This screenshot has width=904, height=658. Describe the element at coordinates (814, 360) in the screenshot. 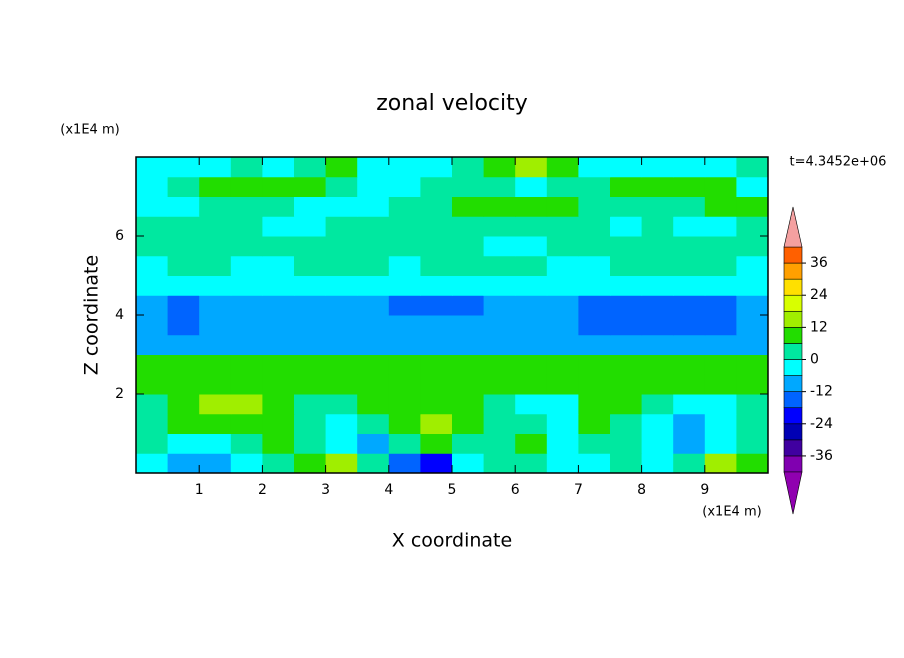

I see `colorbar-tick-label: 0` at that location.